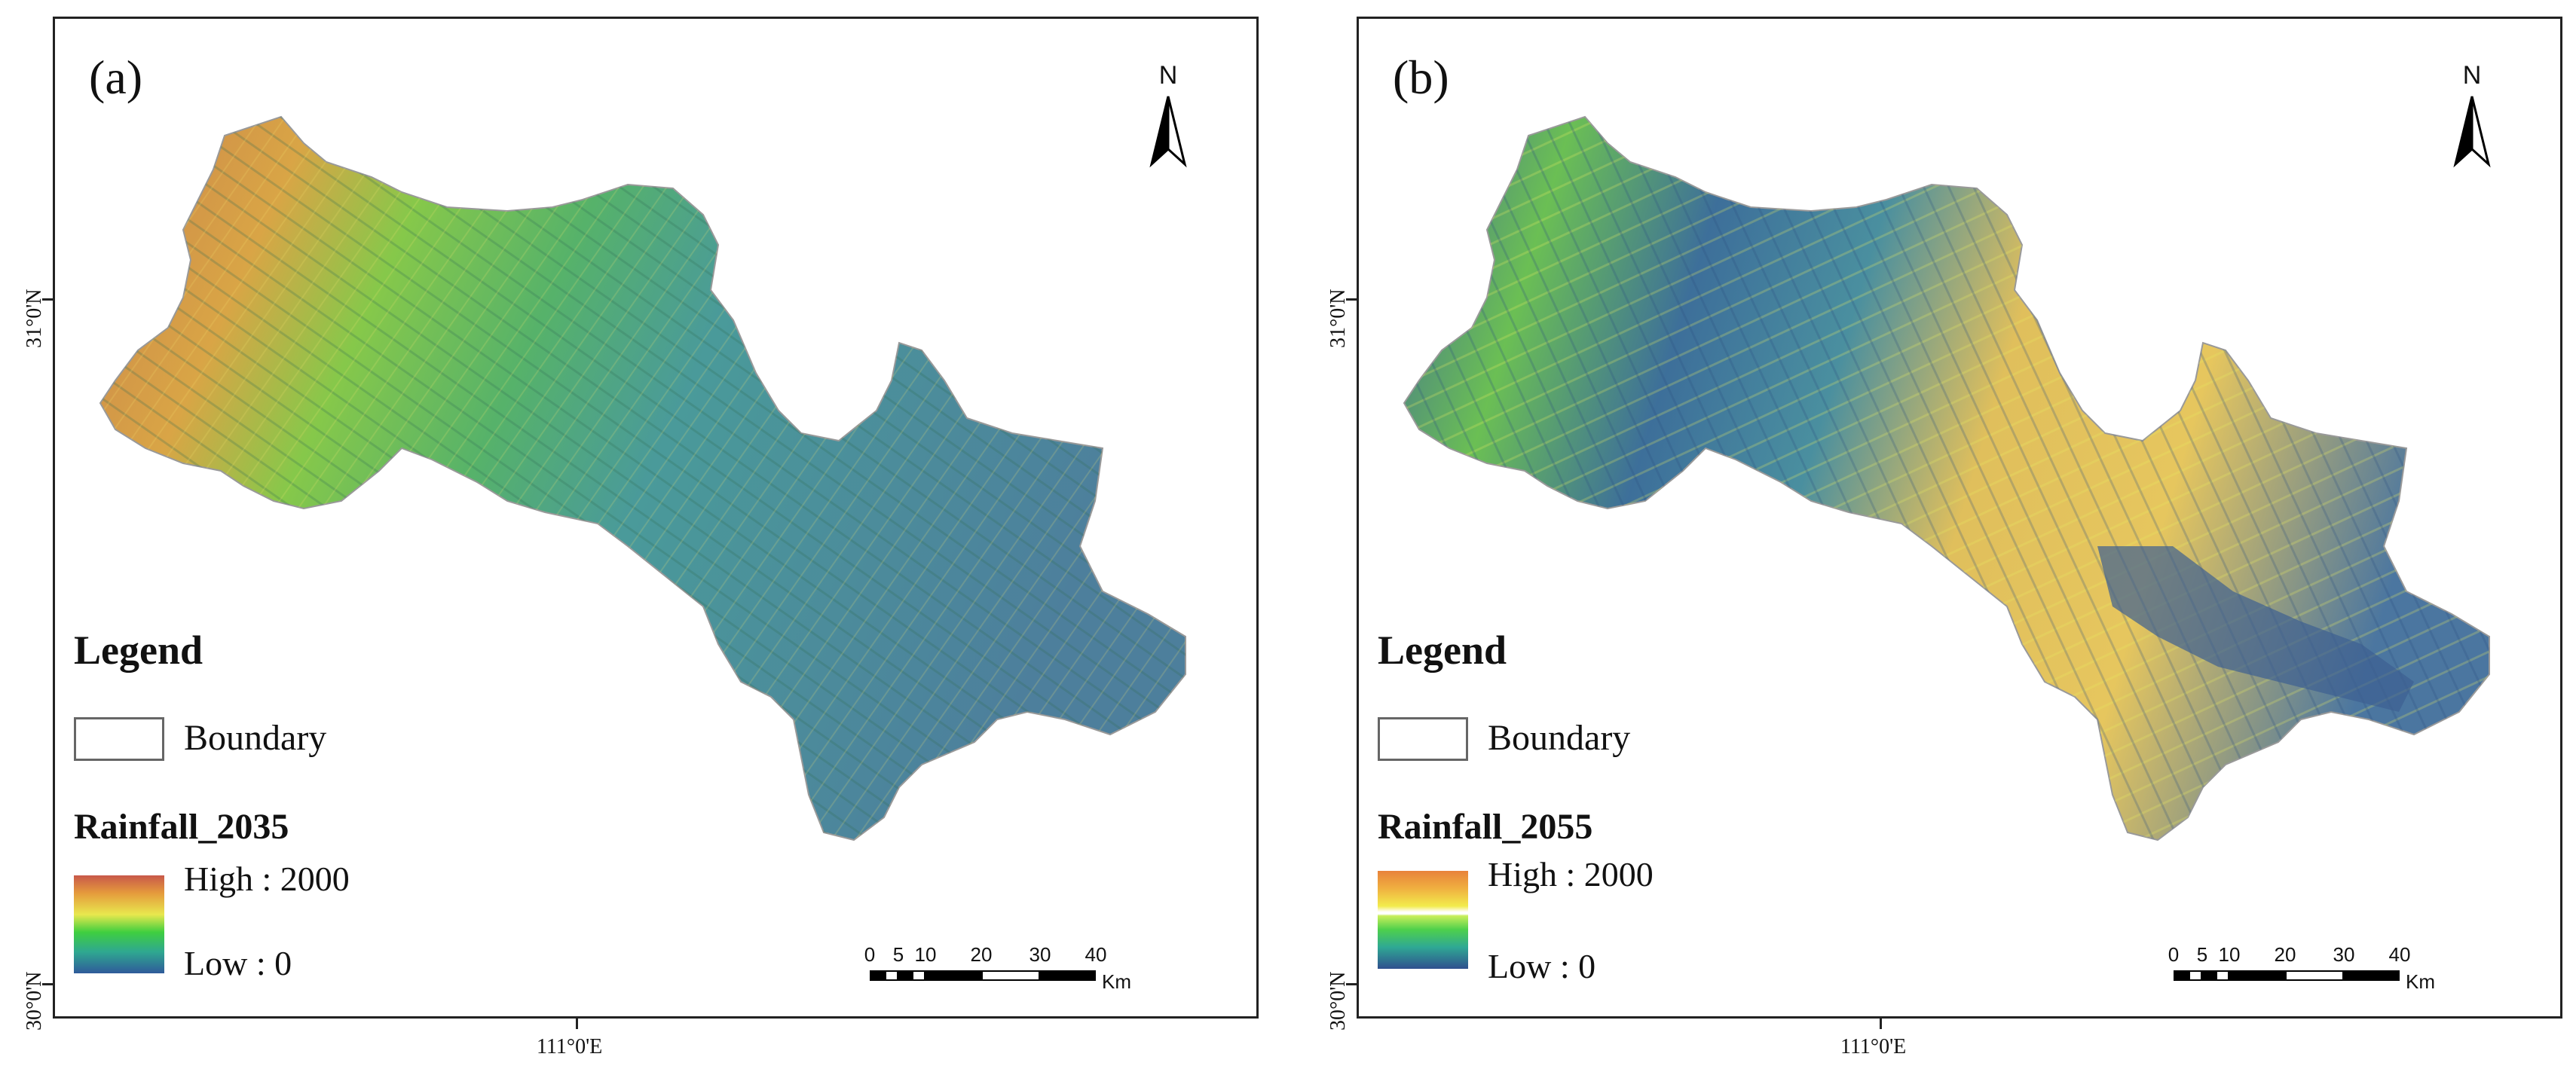 This screenshot has height=1069, width=2576. I want to click on raster-title: Rainfall_2035, so click(182, 827).